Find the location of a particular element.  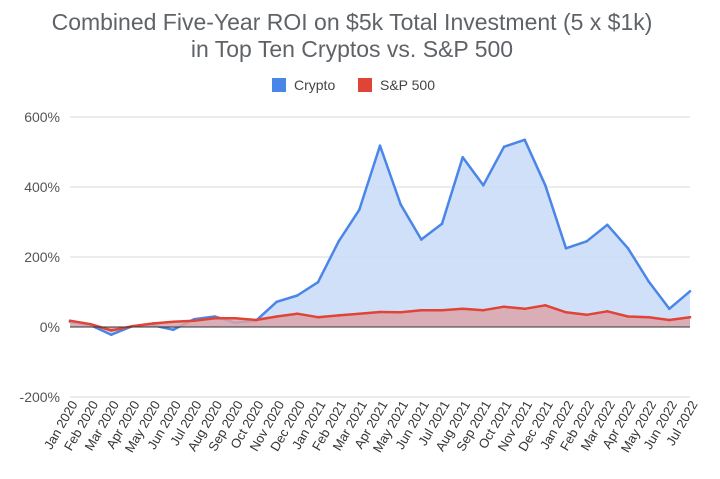

legend: Crypto S&P 500 is located at coordinates (353, 85).